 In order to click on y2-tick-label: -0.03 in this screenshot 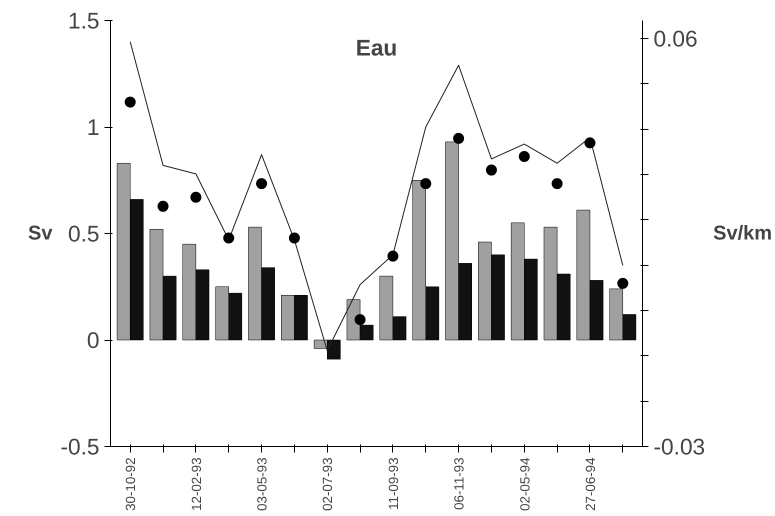, I will do `click(680, 447)`.